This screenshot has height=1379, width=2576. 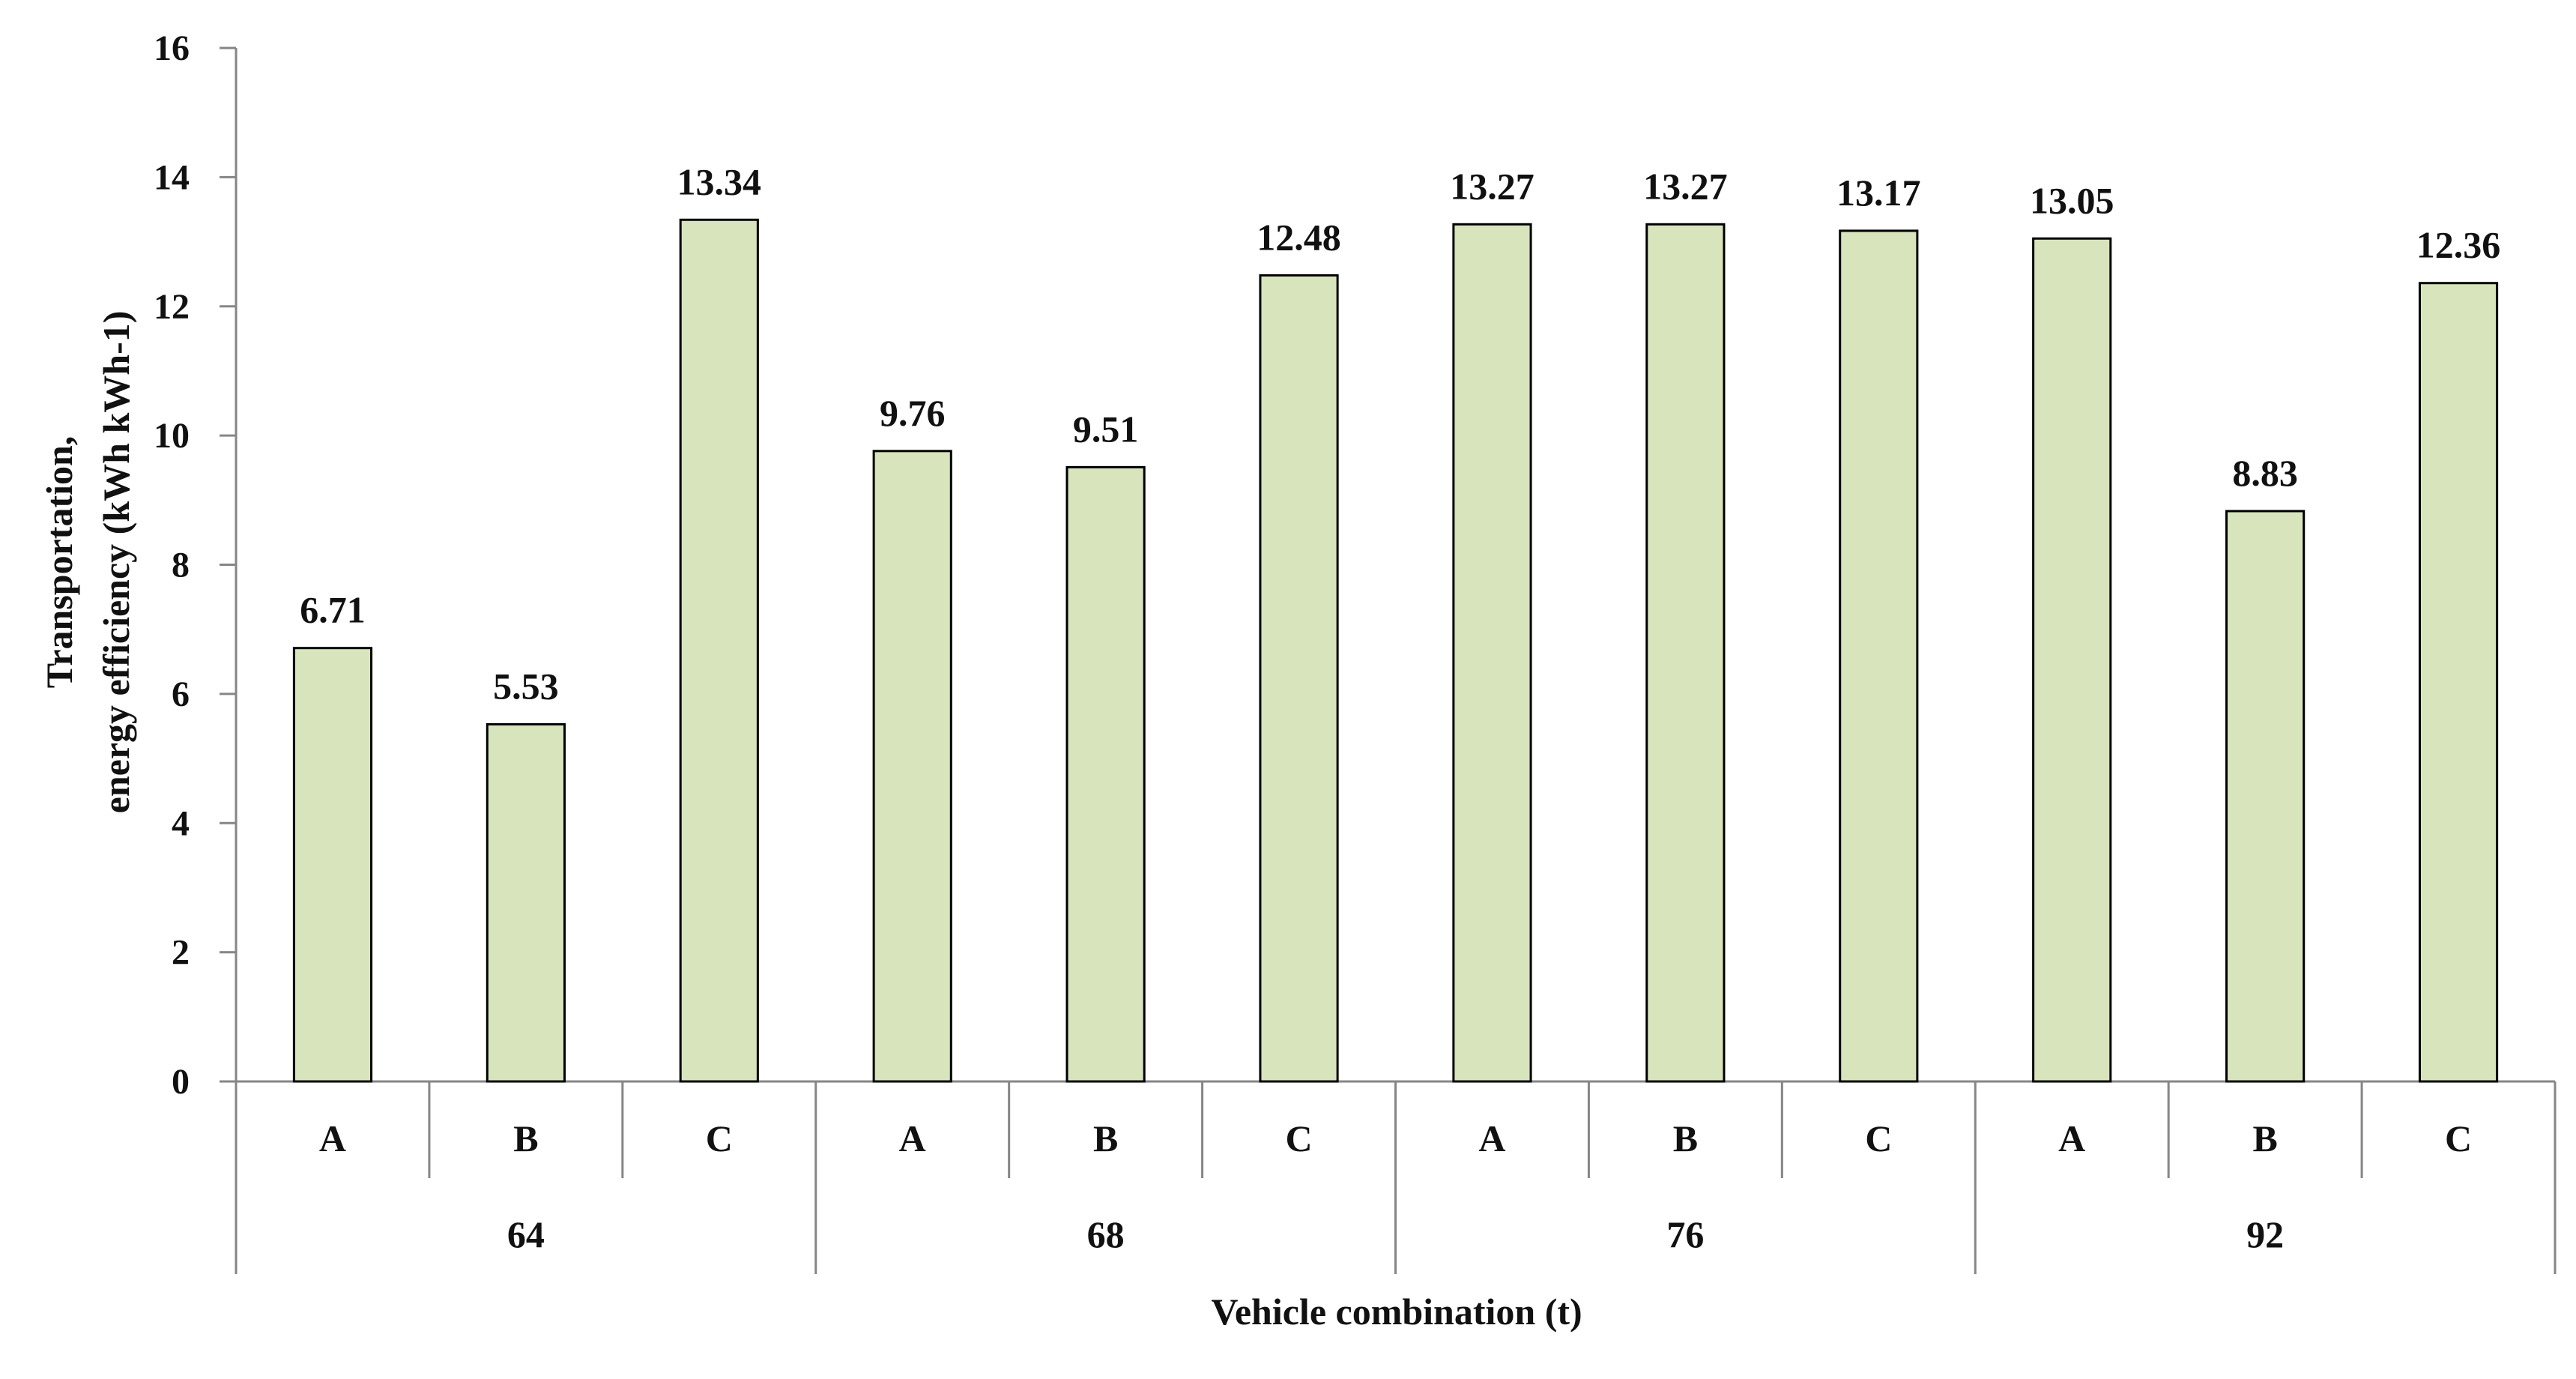 What do you see at coordinates (172, 177) in the screenshot?
I see `y-tick-label: 14` at bounding box center [172, 177].